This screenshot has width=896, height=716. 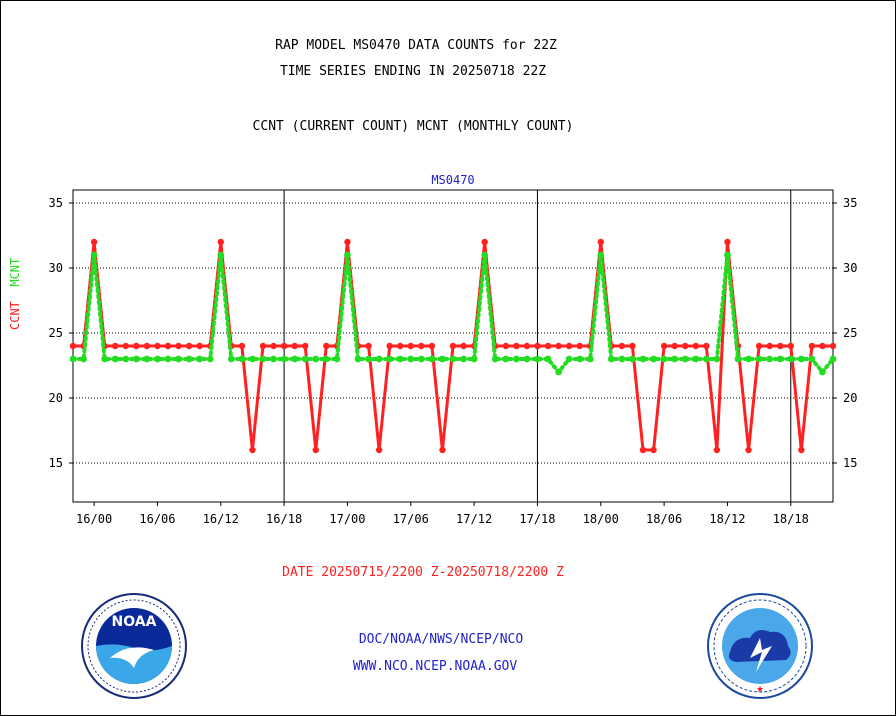 I want to click on nws-logo: ★, so click(x=760, y=646).